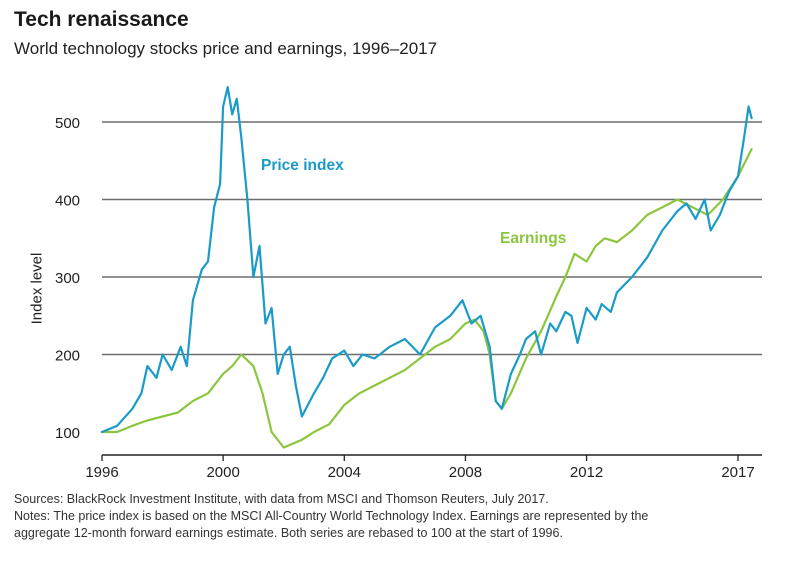  I want to click on y-tick-100: 100, so click(67, 433).